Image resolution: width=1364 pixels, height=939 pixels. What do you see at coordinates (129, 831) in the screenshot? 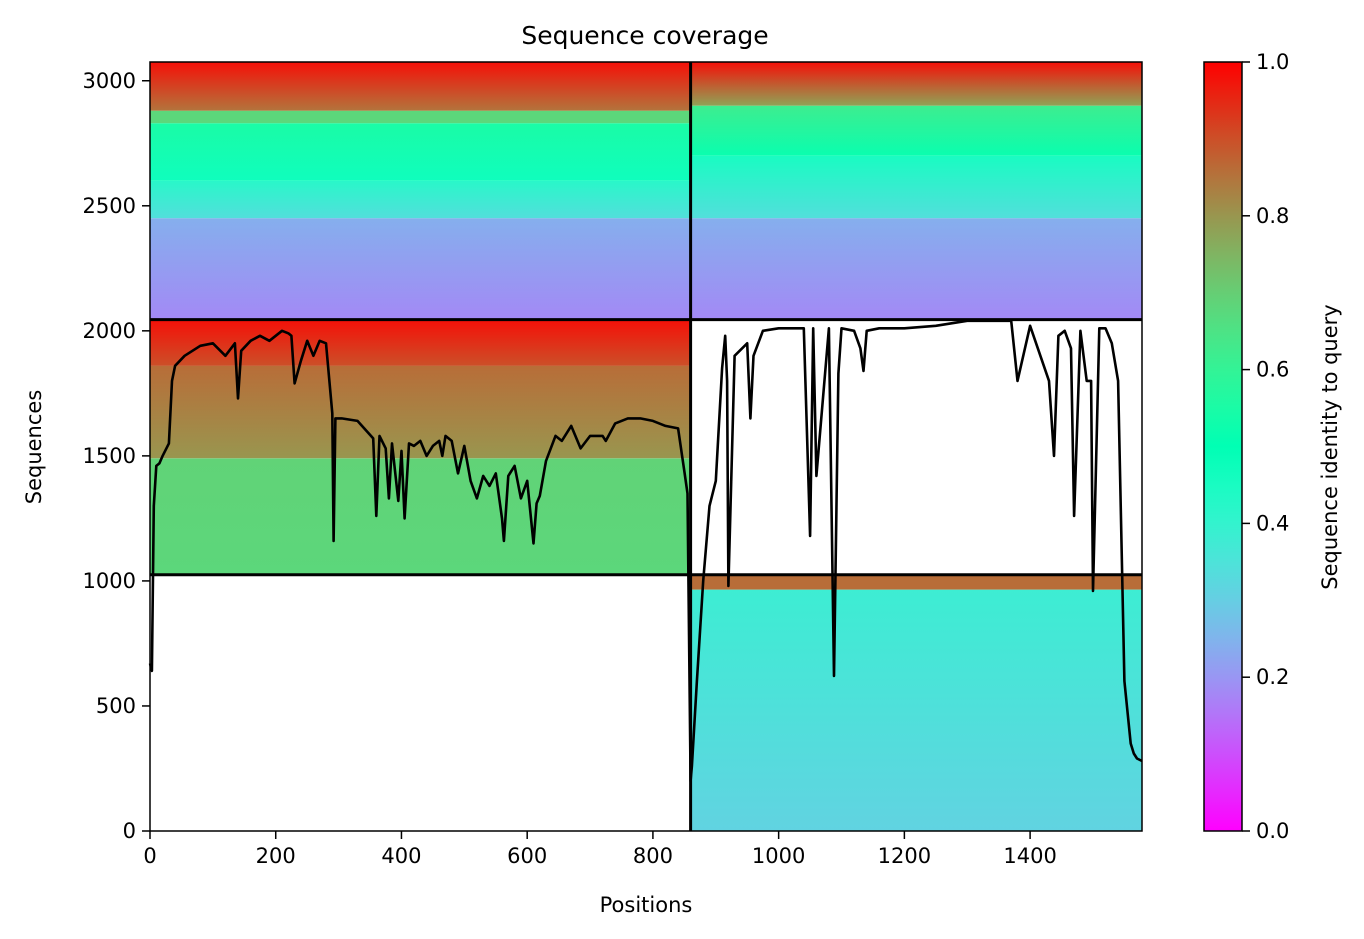
I see `y-tick-label: 0` at bounding box center [129, 831].